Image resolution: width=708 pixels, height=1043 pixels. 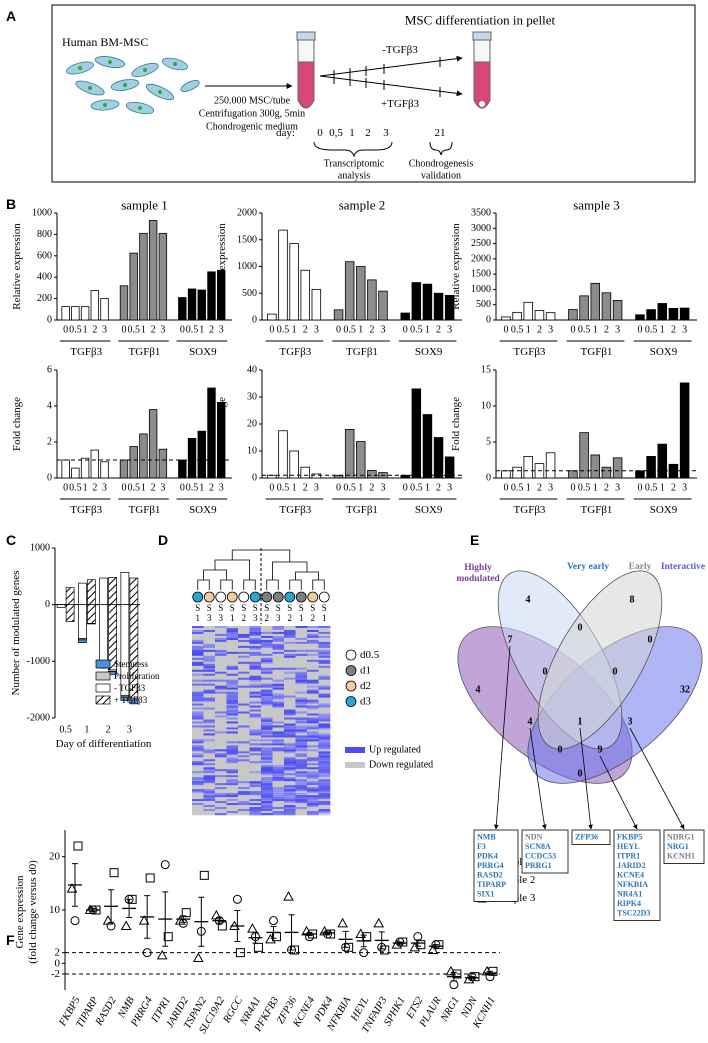 I want to click on group-label: TGFβ1, so click(x=597, y=510).